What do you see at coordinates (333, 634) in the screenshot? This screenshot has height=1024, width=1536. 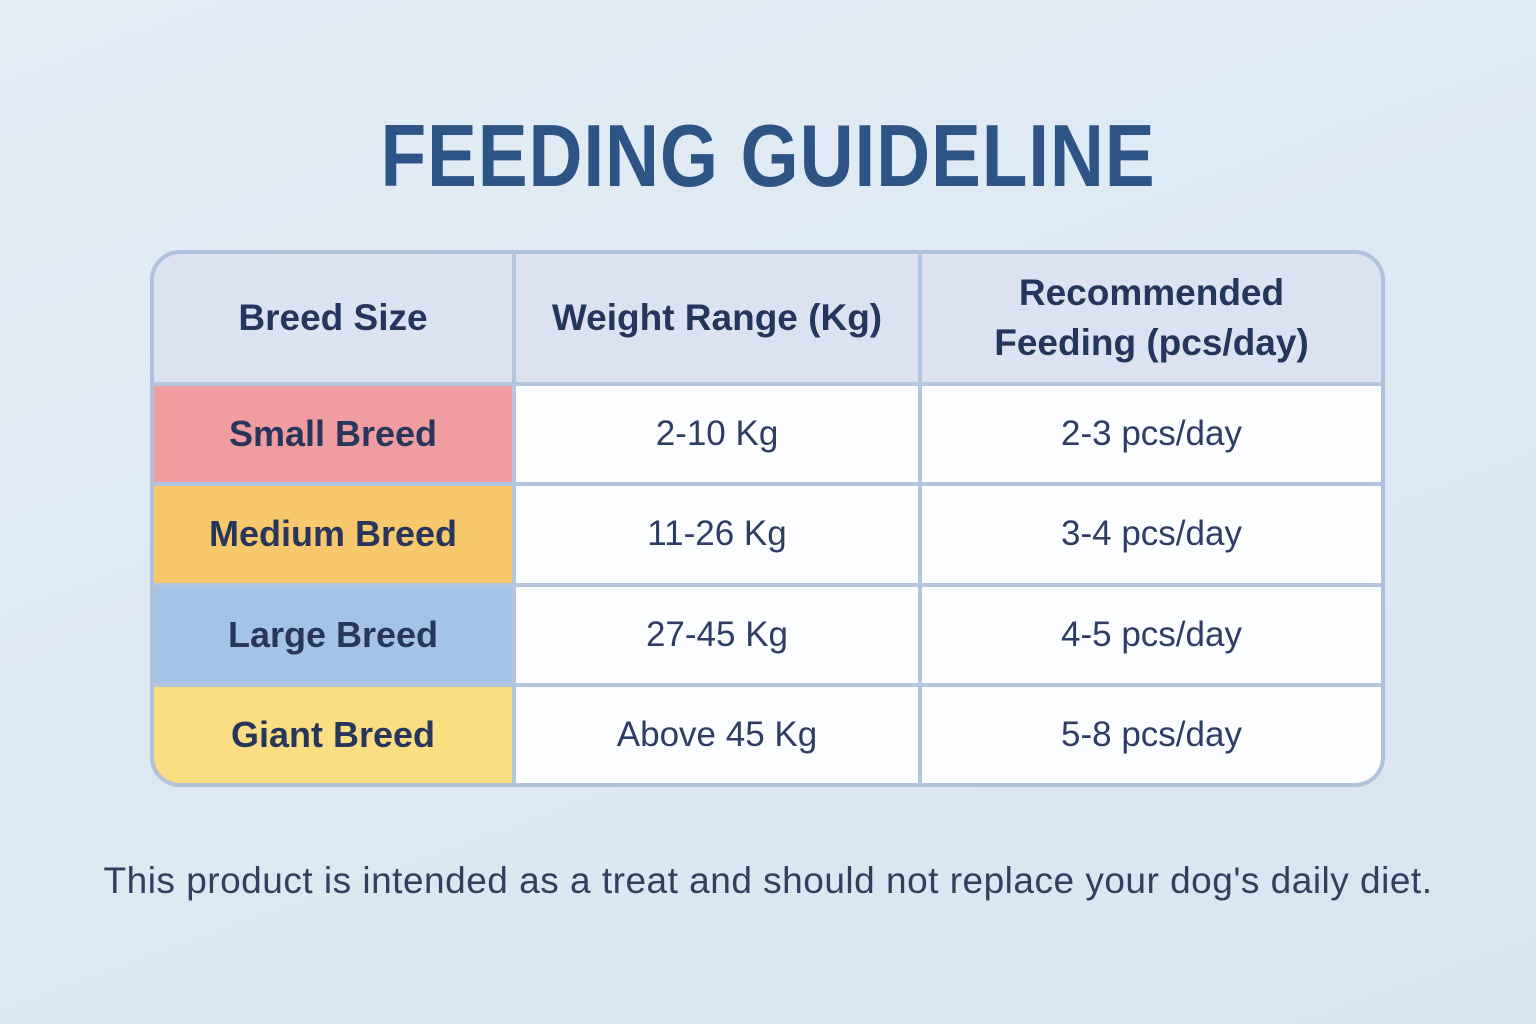 I see `breed-cell-large: Large Breed` at bounding box center [333, 634].